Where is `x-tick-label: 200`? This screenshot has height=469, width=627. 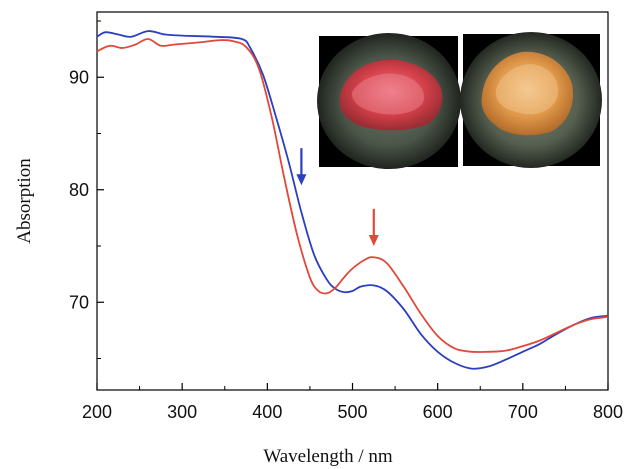 x-tick-label: 200 is located at coordinates (97, 412).